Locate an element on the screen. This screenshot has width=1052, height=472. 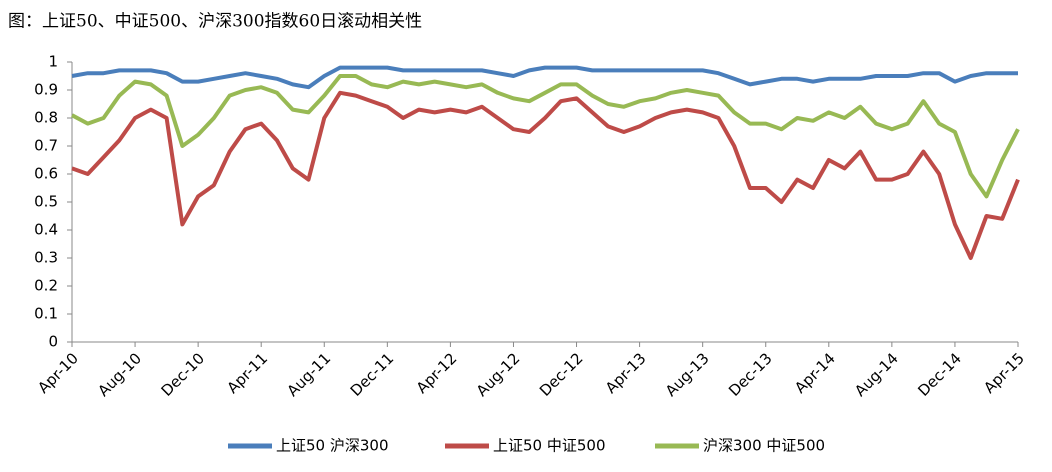
y-tick-label: 0.4 is located at coordinates (46, 230).